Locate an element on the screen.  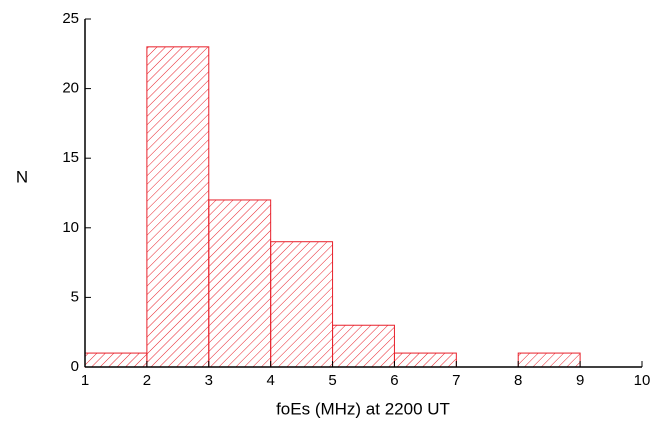
x-tick-label: 6 is located at coordinates (394, 380).